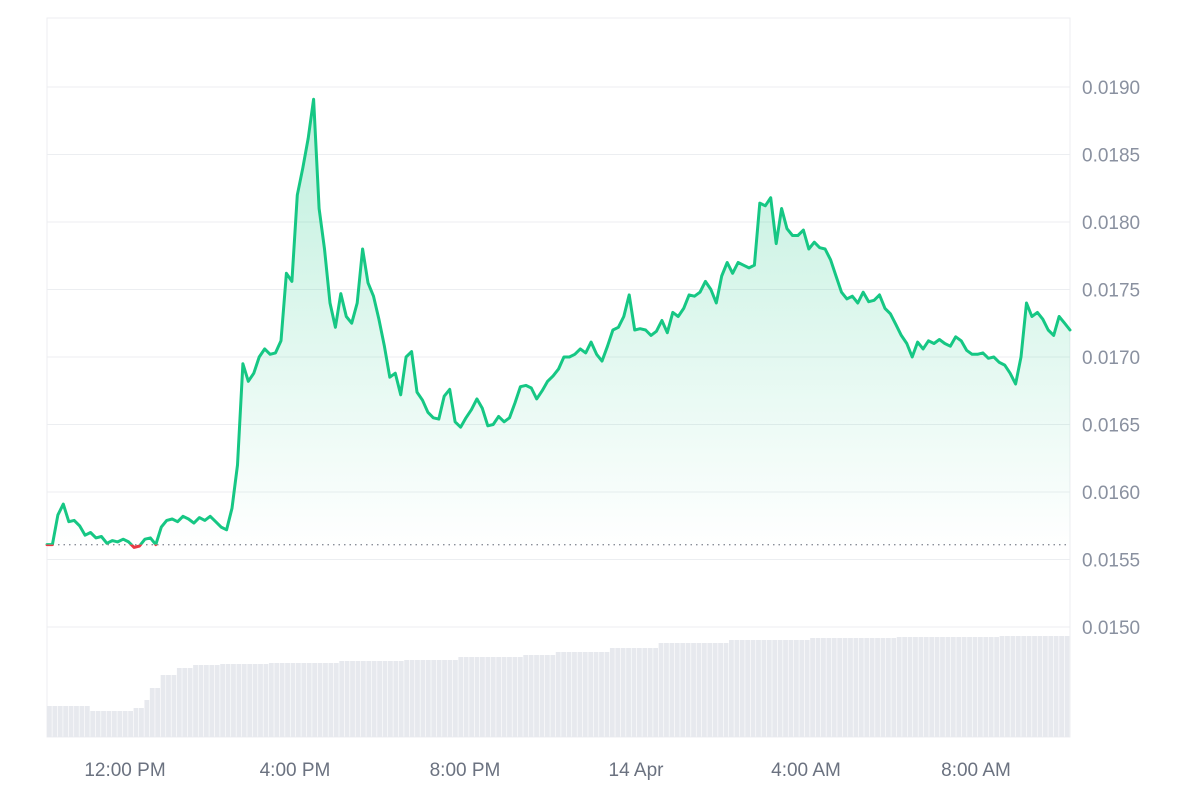 The height and width of the screenshot is (805, 1200). What do you see at coordinates (1111, 156) in the screenshot?
I see `y-tick-label: 0.0185` at bounding box center [1111, 156].